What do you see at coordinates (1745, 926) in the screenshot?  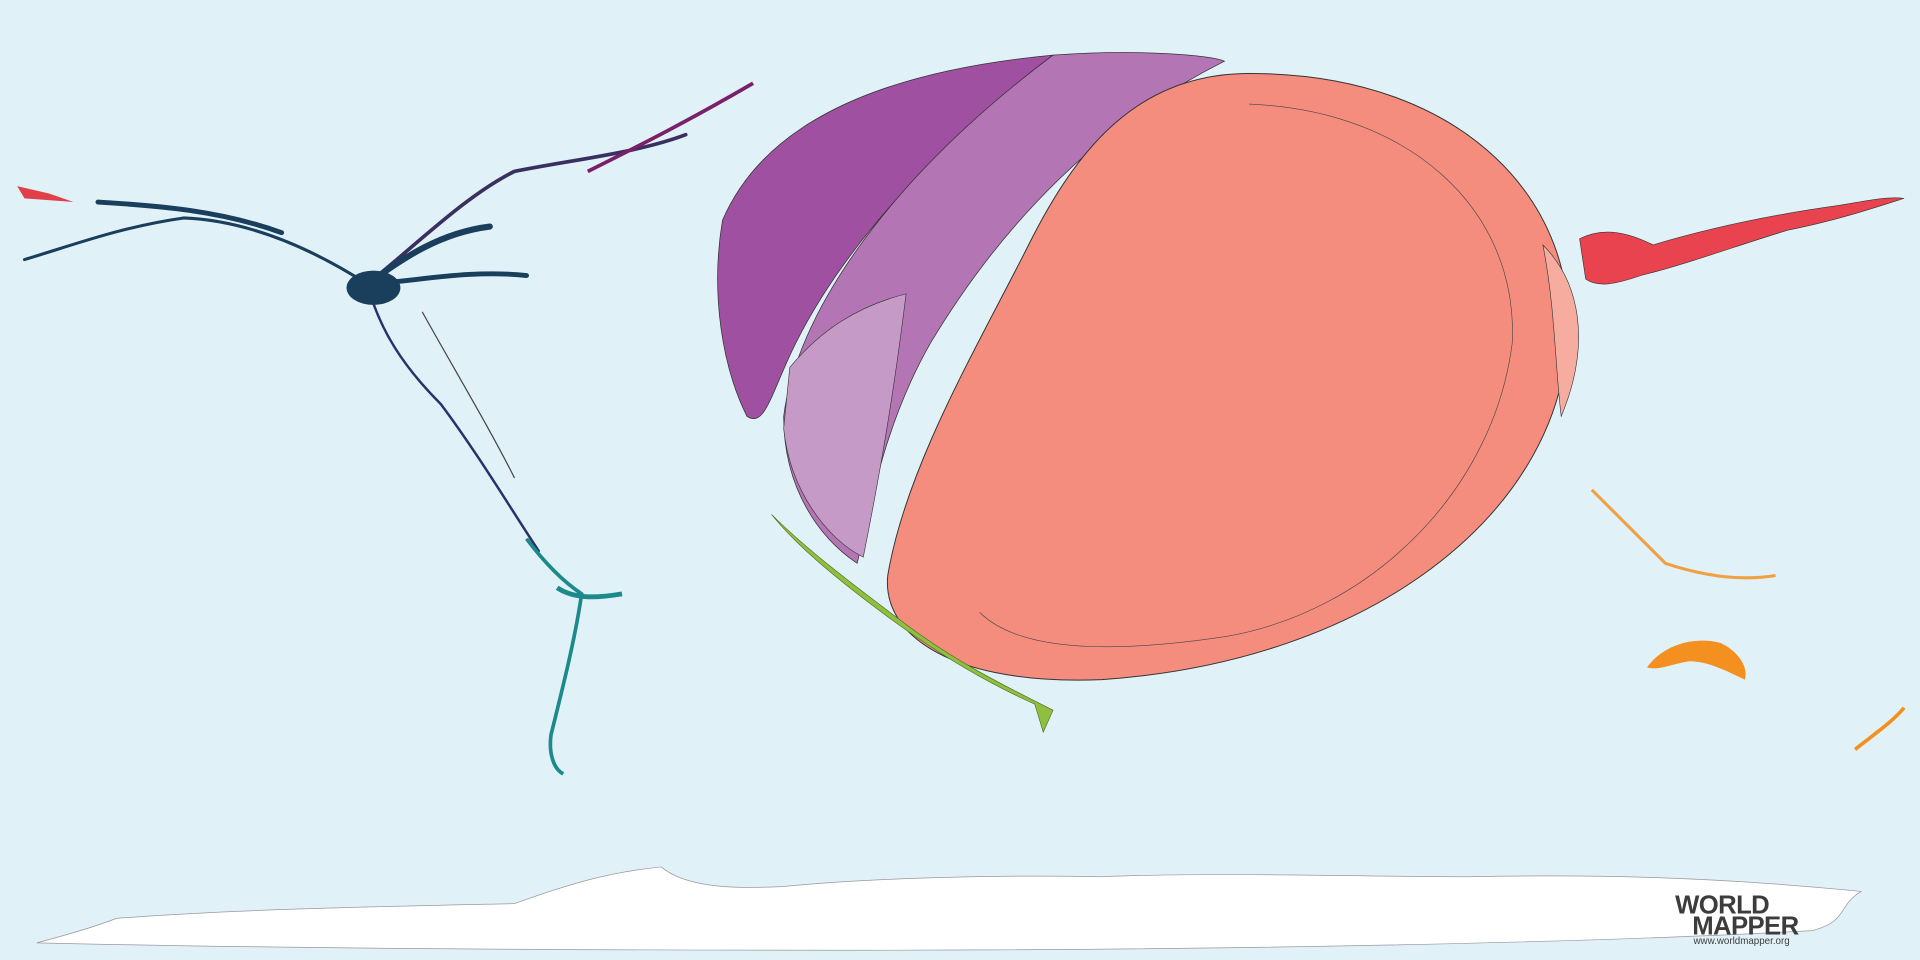 I see `logo-line2: MAPPER` at bounding box center [1745, 926].